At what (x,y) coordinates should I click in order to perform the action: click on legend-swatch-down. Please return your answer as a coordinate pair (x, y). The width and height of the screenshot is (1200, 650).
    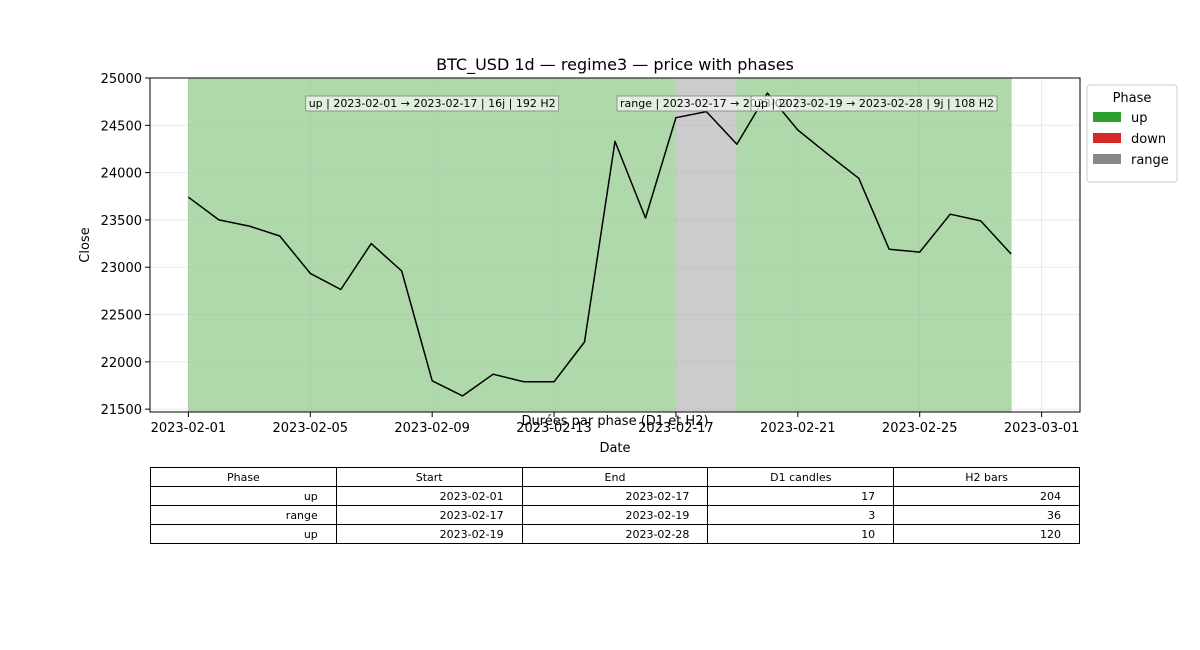
    Looking at the image, I should click on (1107, 138).